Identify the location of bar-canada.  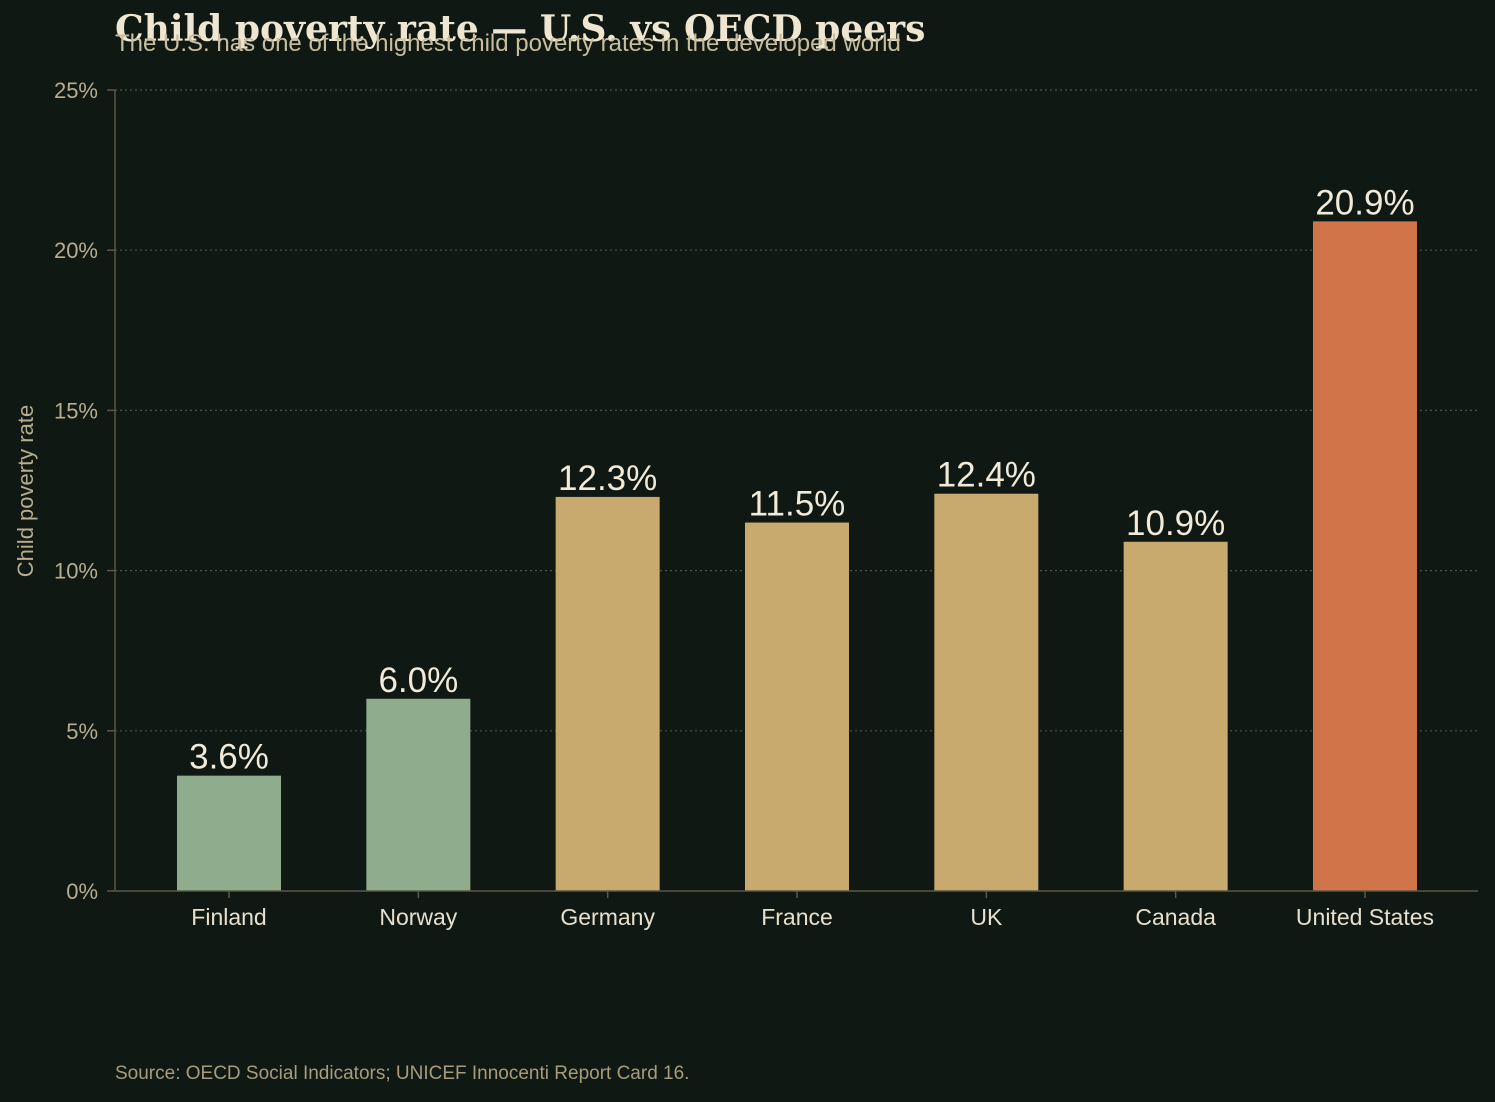
(1175, 716).